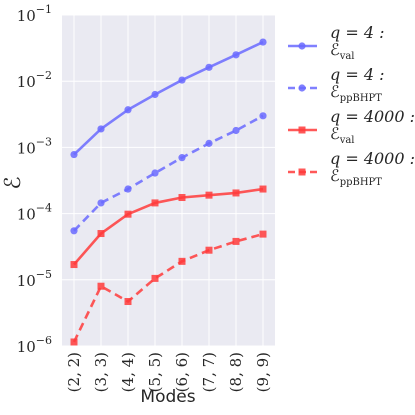  I want to click on y-tick-label: 10⁻², so click(34, 80).